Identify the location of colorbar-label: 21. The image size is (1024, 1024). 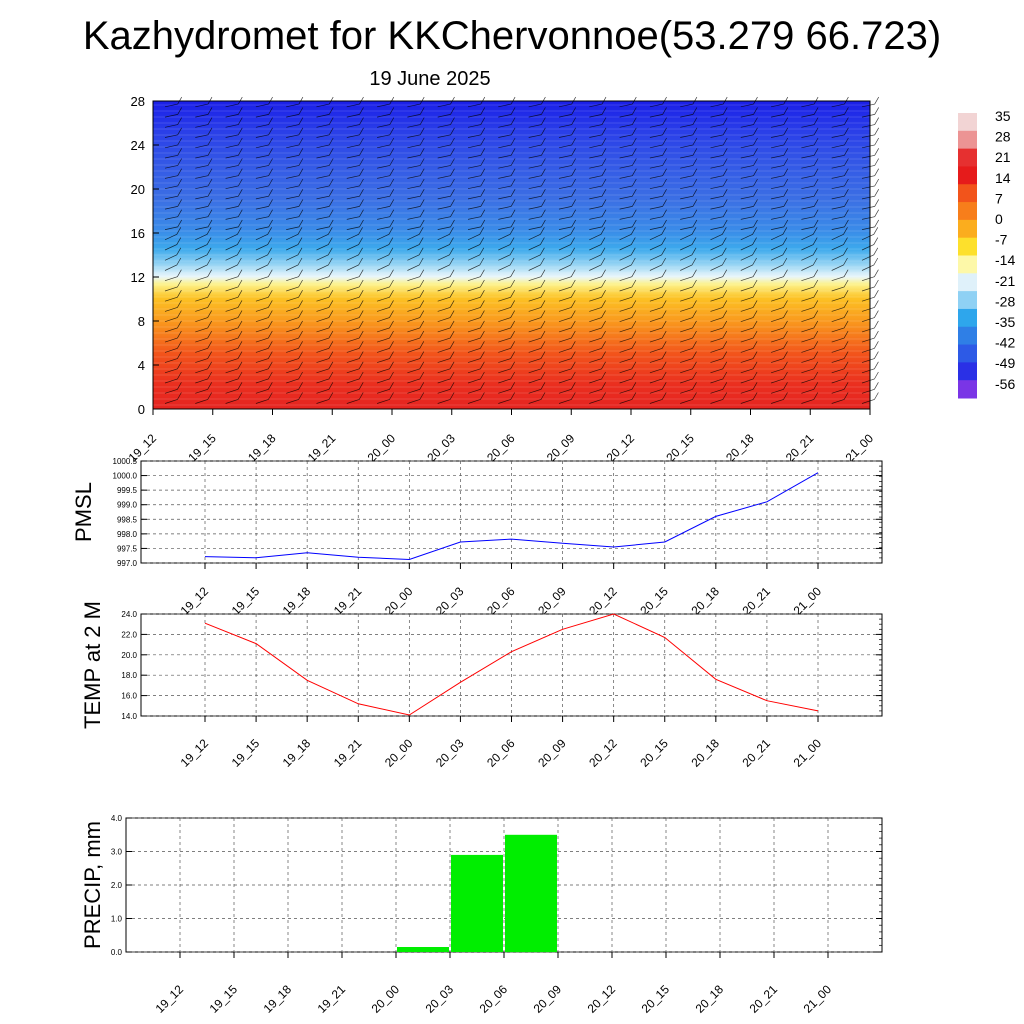
(1003, 157).